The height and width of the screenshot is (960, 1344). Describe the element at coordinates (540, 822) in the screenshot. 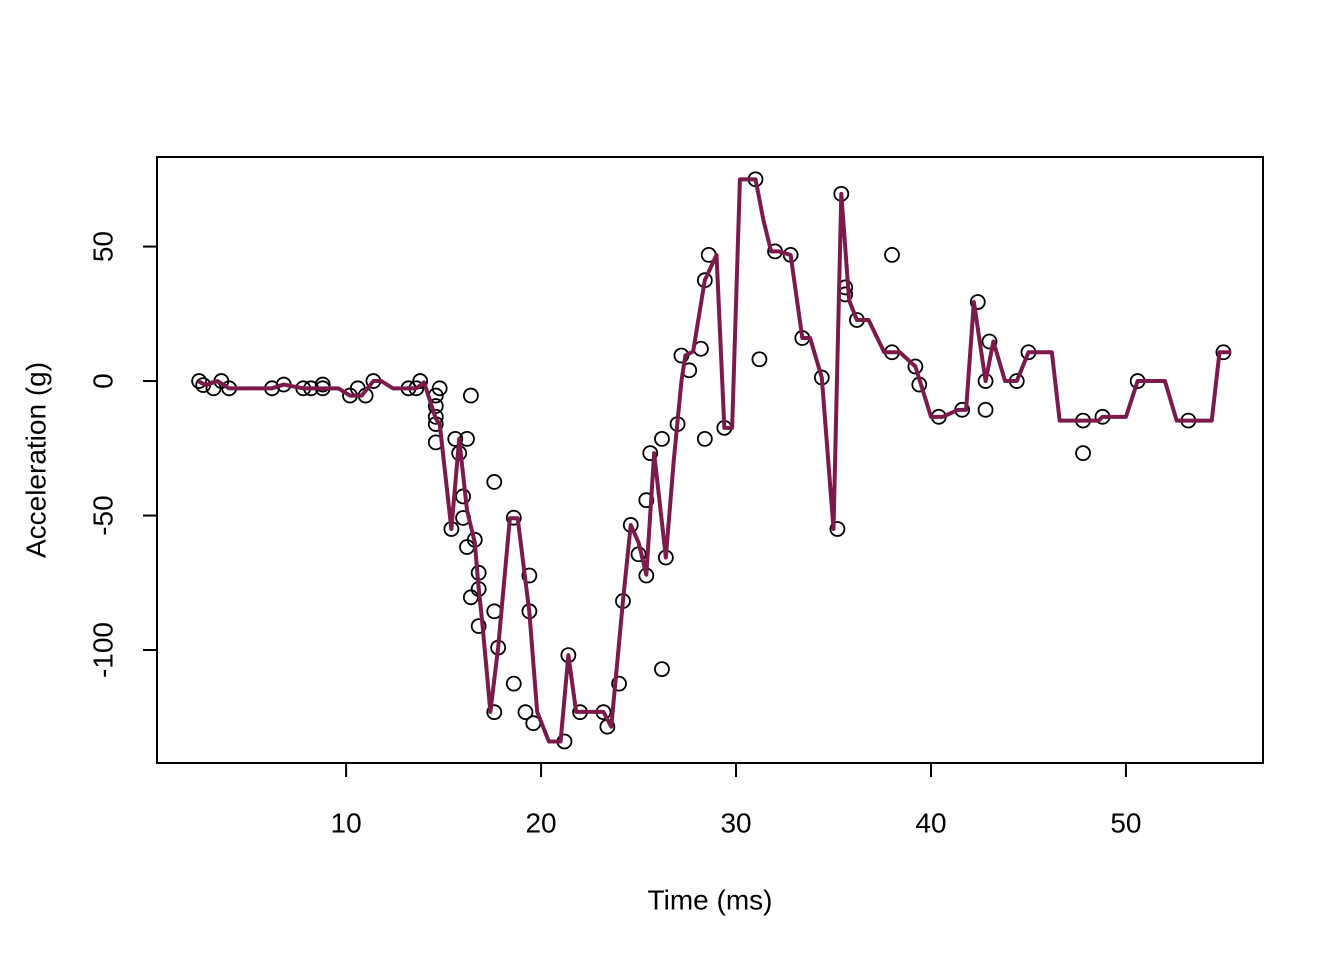

I see `x-tick-label: 20` at that location.